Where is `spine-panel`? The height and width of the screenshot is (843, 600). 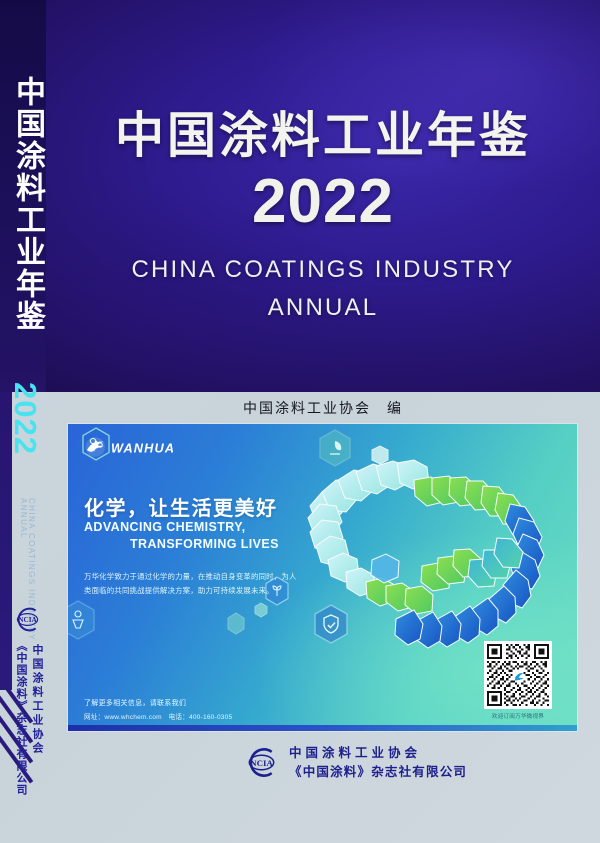 spine-panel is located at coordinates (23, 196).